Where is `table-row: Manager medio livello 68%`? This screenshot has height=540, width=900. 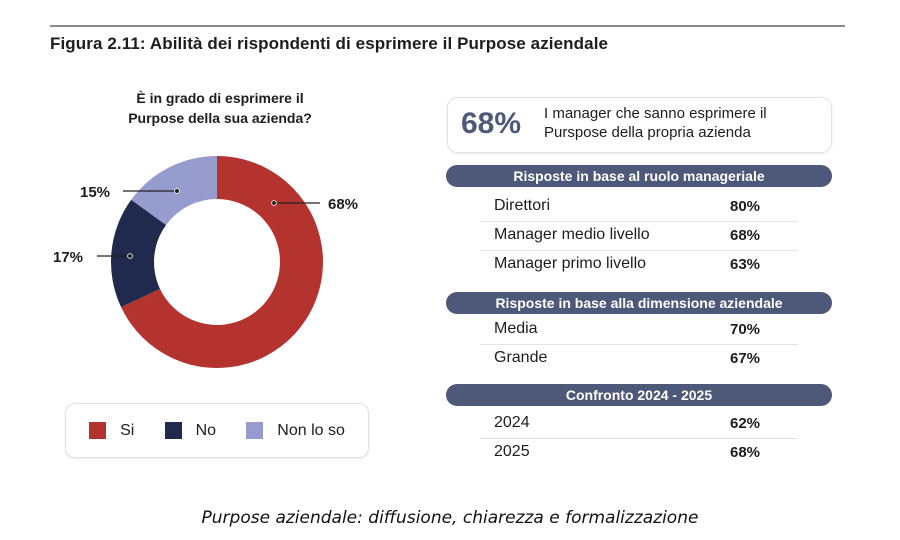
table-row: Manager medio livello 68% is located at coordinates (639, 236).